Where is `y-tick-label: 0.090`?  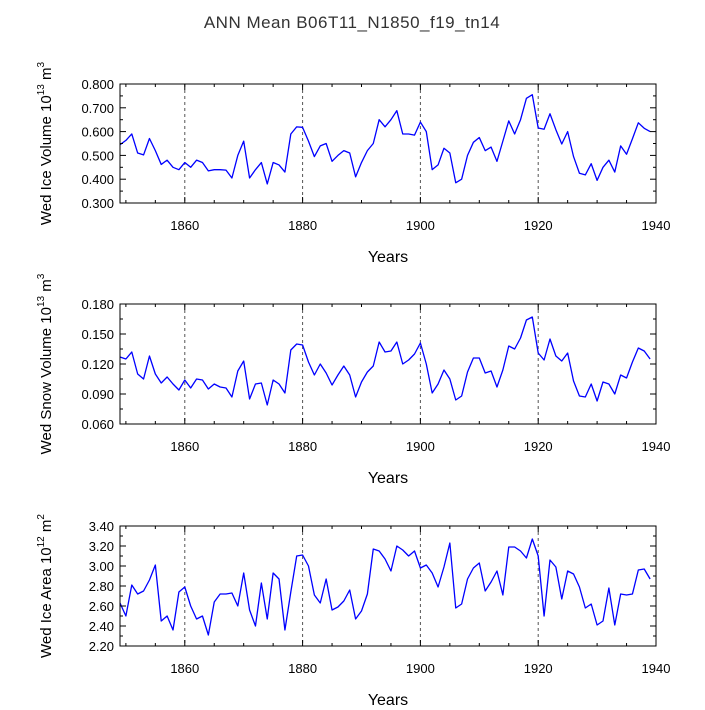
y-tick-label: 0.090 is located at coordinates (97, 394).